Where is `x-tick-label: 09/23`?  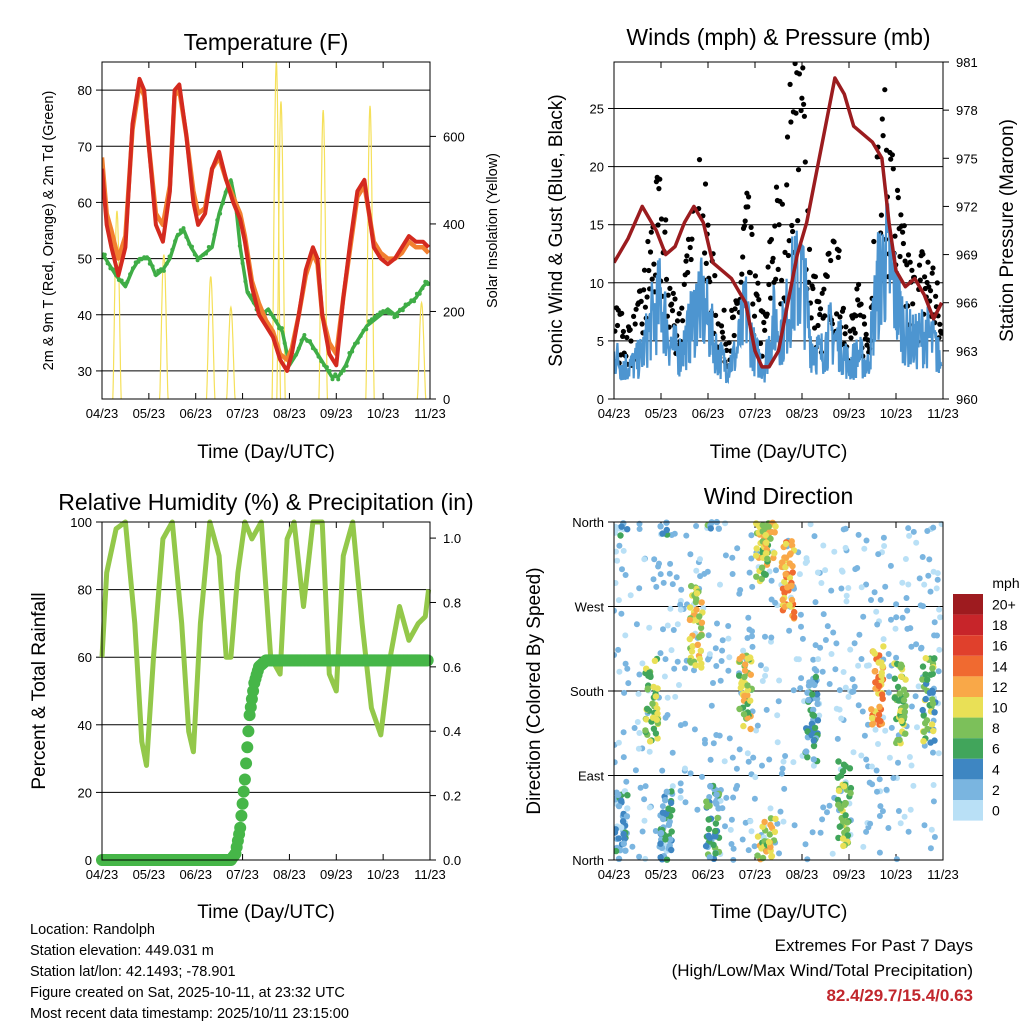
x-tick-label: 09/23 is located at coordinates (336, 874).